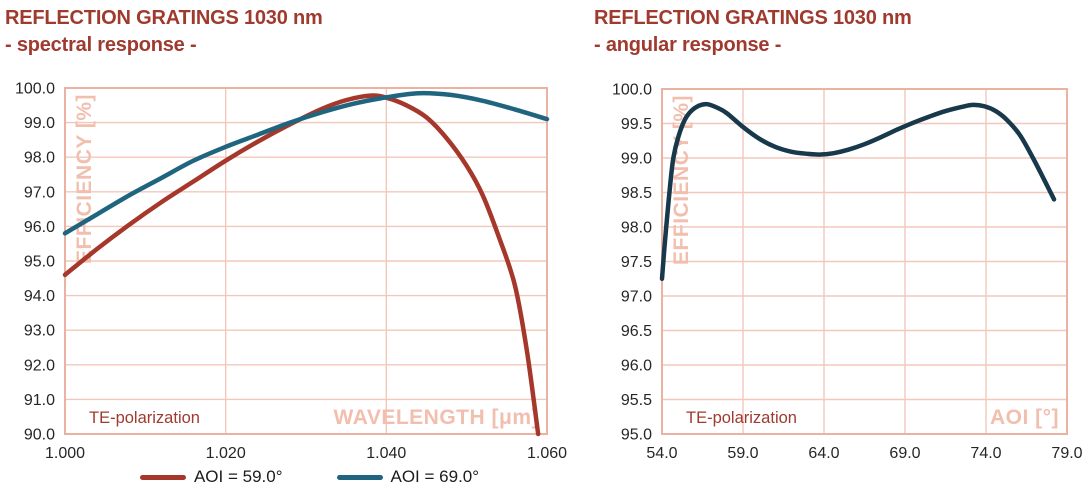 The image size is (1087, 500). Describe the element at coordinates (688, 45) in the screenshot. I see `chart-subtitle: - angular response -` at that location.